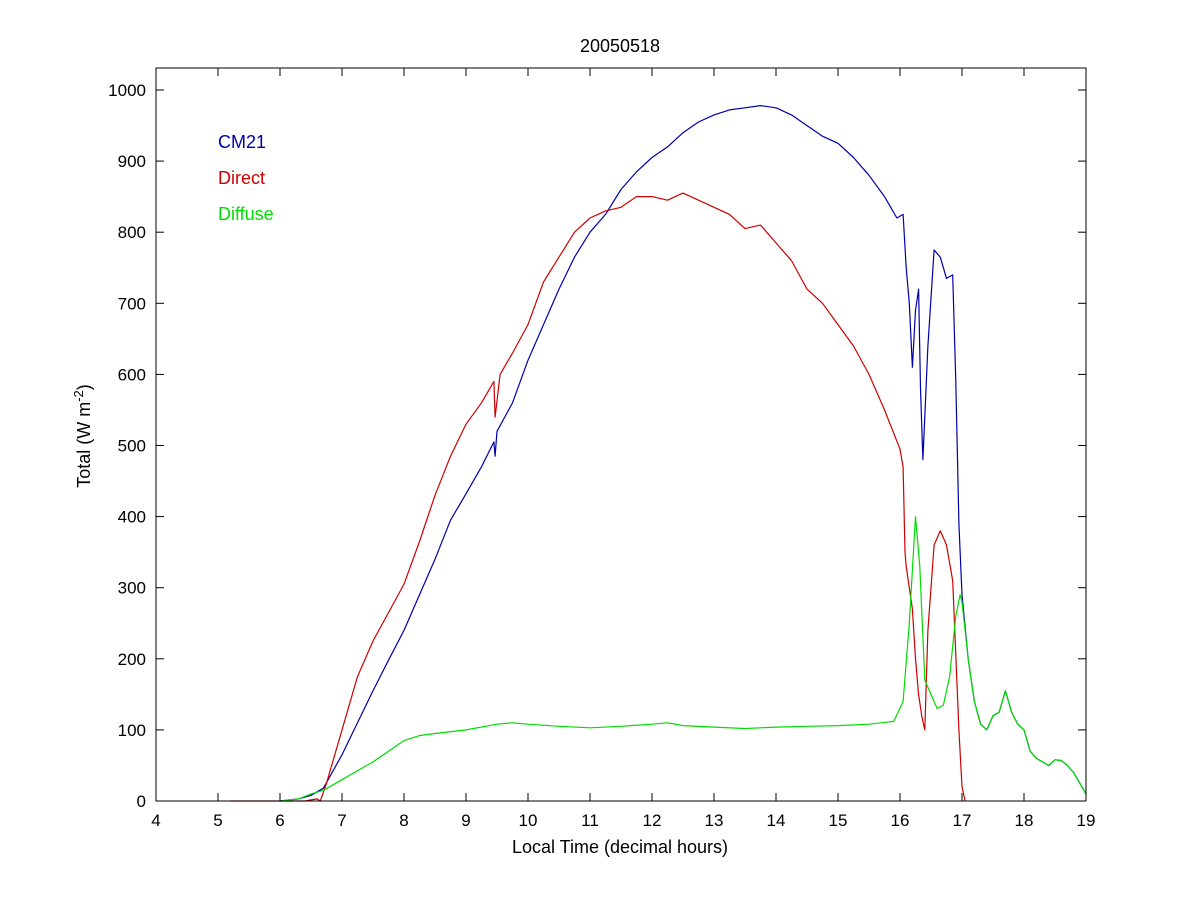 The image size is (1200, 900). What do you see at coordinates (132, 232) in the screenshot?
I see `y-tick-label: 800` at bounding box center [132, 232].